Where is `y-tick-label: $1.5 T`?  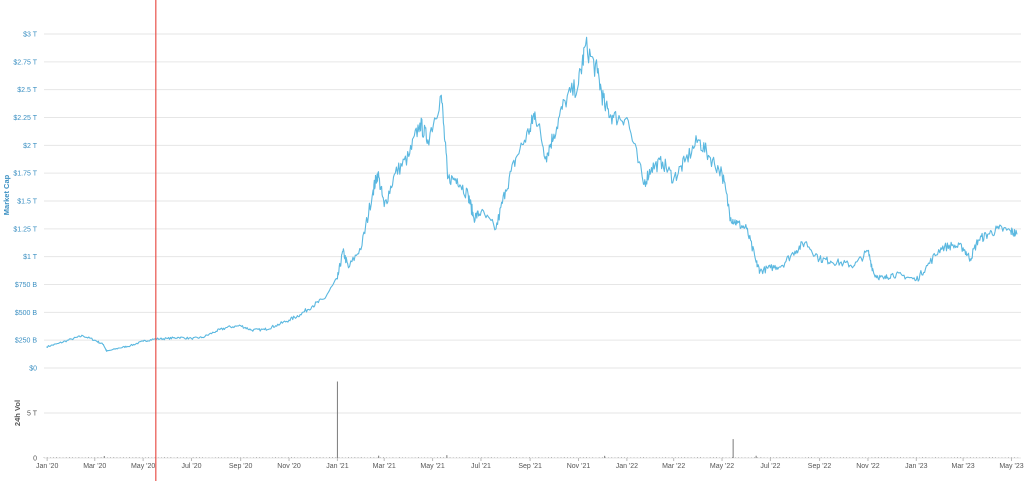 y-tick-label: $1.5 T is located at coordinates (27, 202).